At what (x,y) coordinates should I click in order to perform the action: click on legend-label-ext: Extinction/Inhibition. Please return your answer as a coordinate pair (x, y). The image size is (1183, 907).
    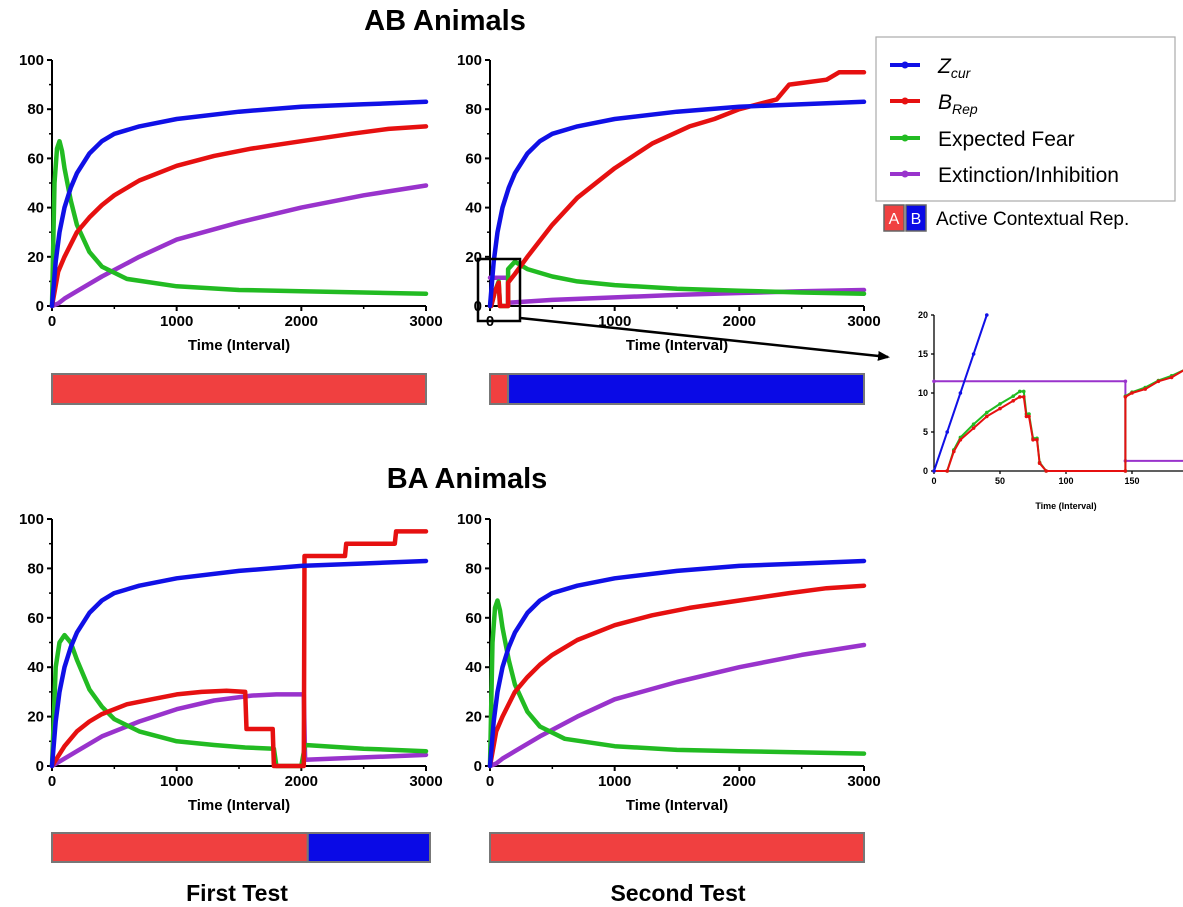
    Looking at the image, I should click on (1028, 175).